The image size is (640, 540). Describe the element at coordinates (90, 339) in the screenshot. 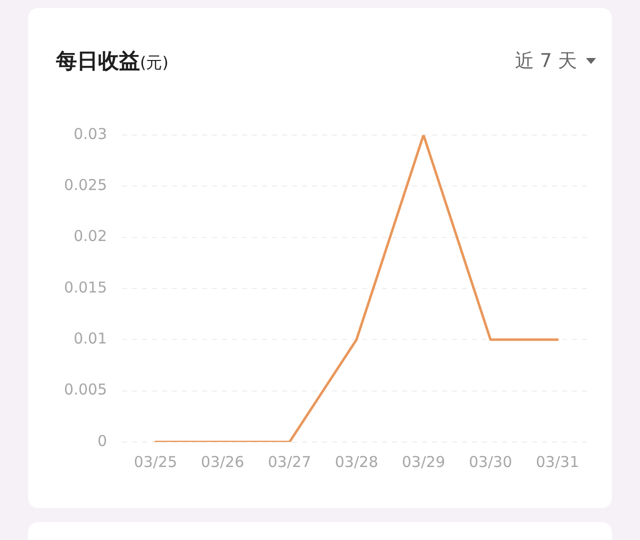

I see `y-tick-label: 0.01` at that location.